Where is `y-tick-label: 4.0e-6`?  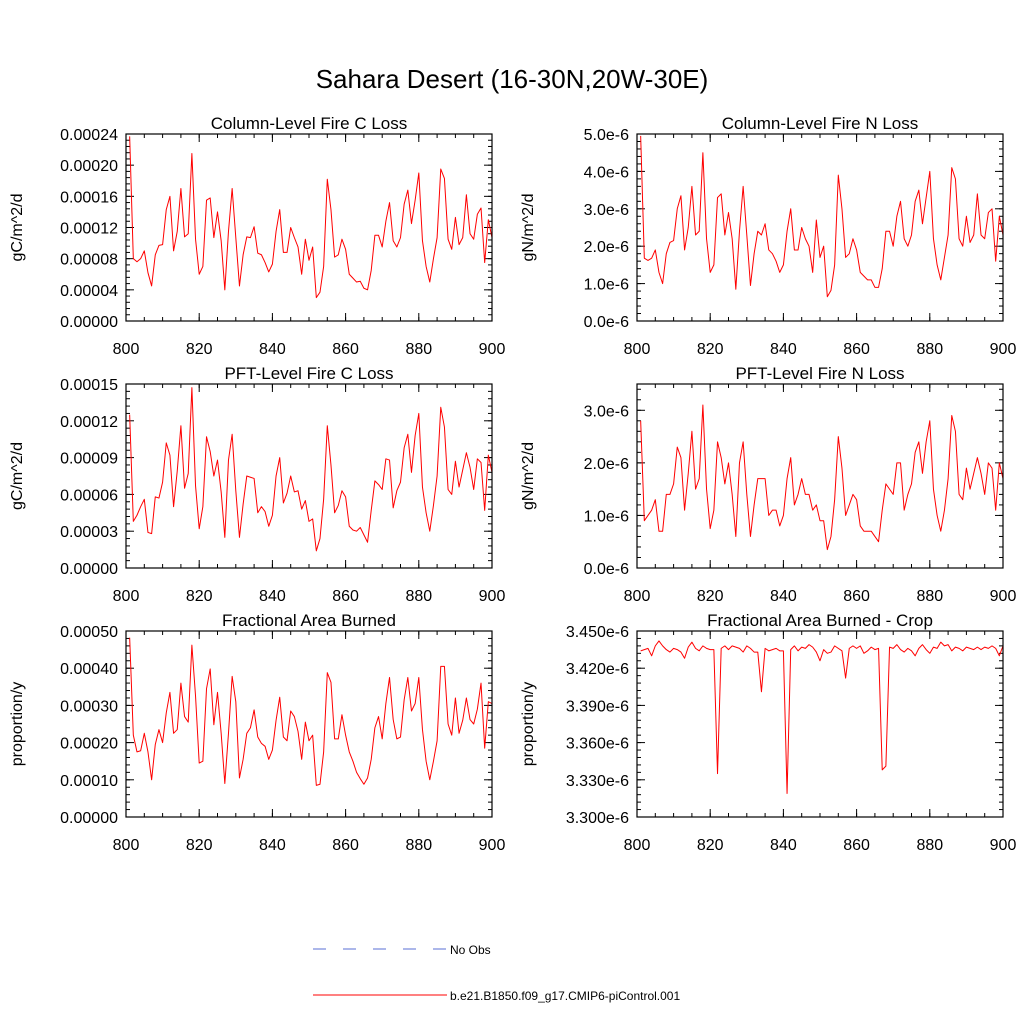
y-tick-label: 4.0e-6 is located at coordinates (606, 172).